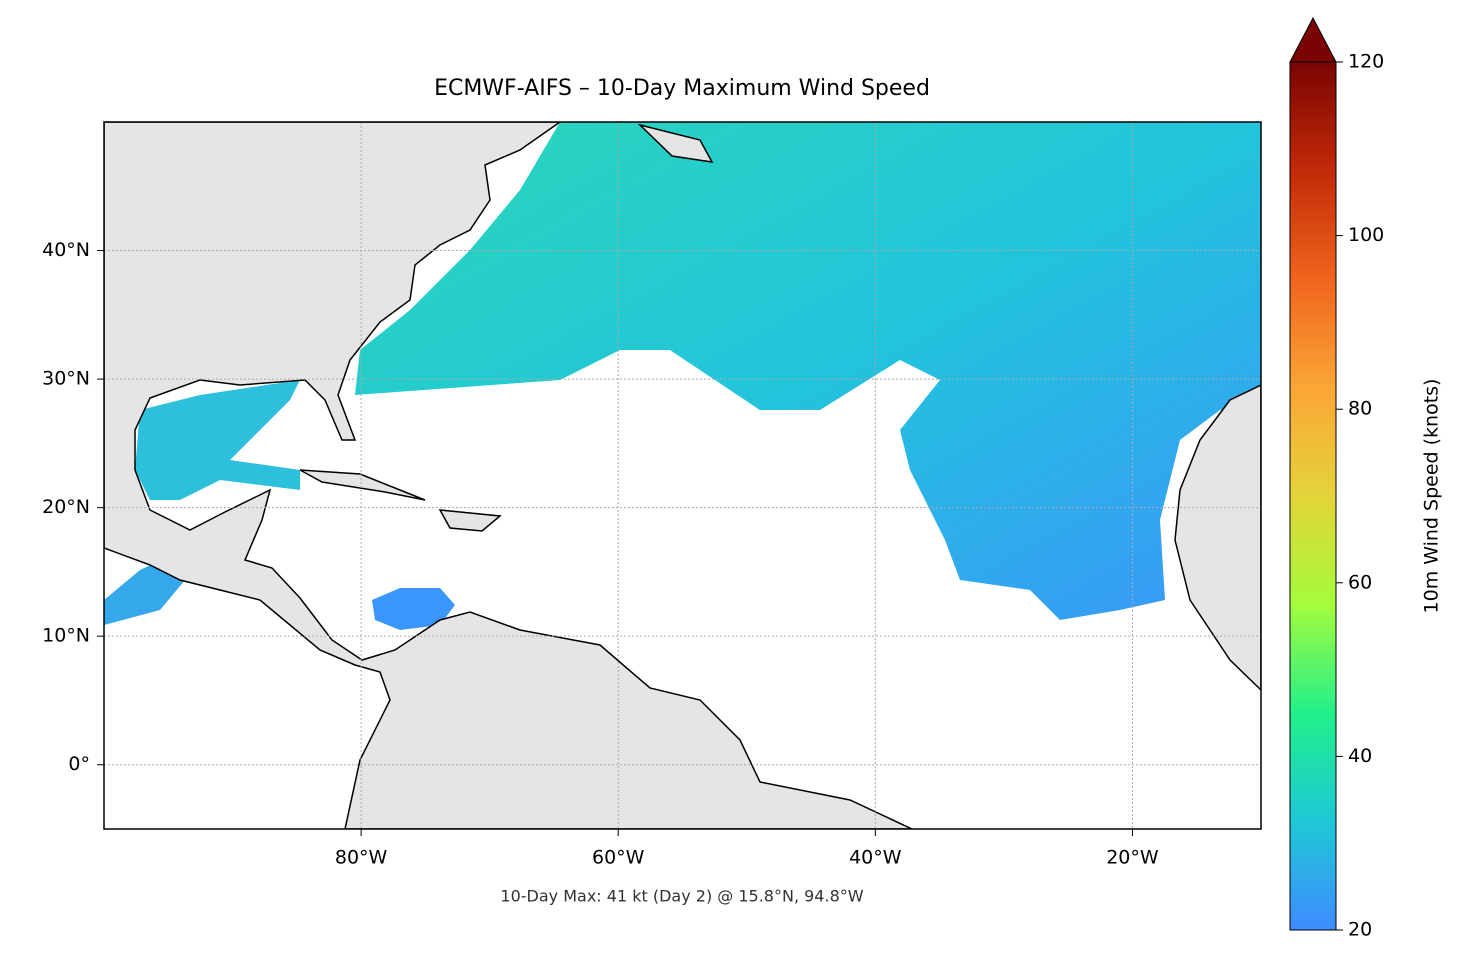 Image resolution: width=1466 pixels, height=973 pixels. I want to click on y-tick-label: 10°N, so click(66, 636).